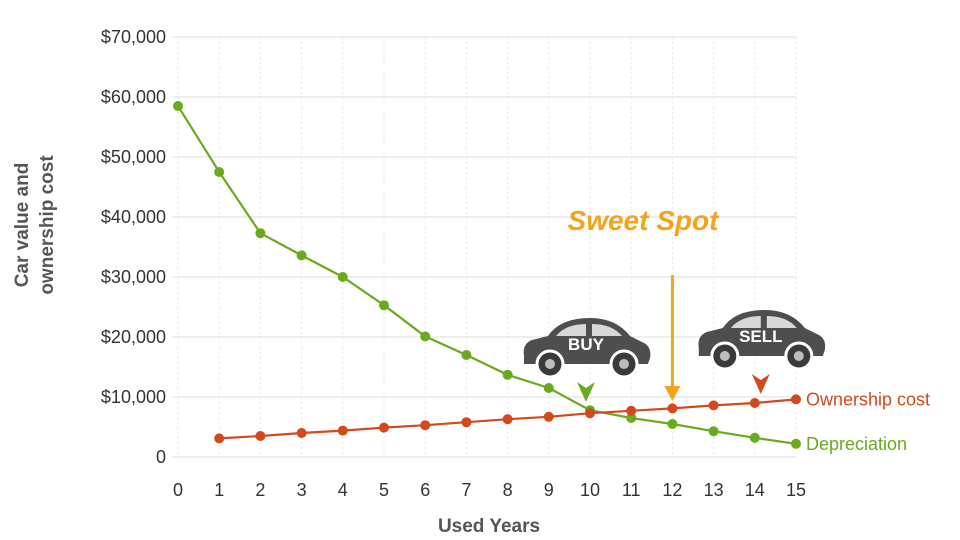 This screenshot has height=540, width=960. I want to click on x-tick-label: 9, so click(549, 490).